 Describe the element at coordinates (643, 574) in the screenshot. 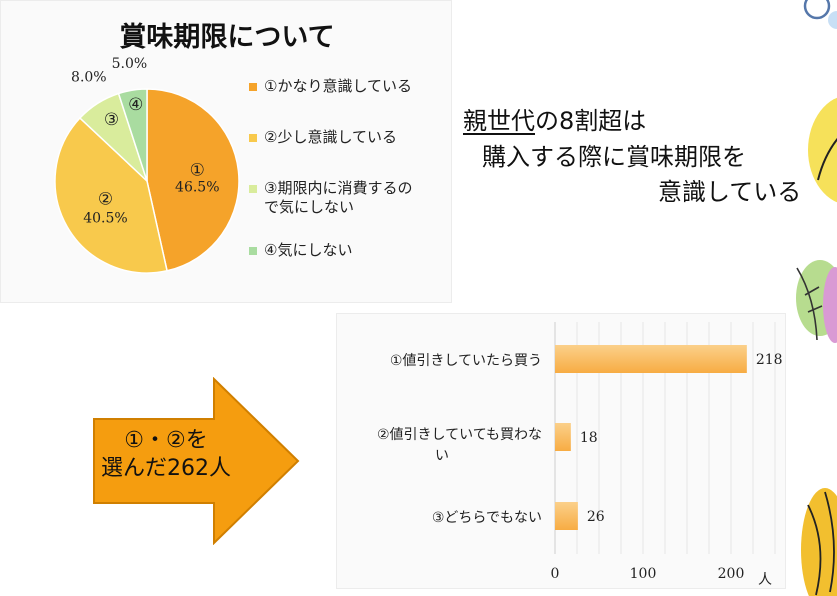

I see `x-tick-label: 100` at that location.